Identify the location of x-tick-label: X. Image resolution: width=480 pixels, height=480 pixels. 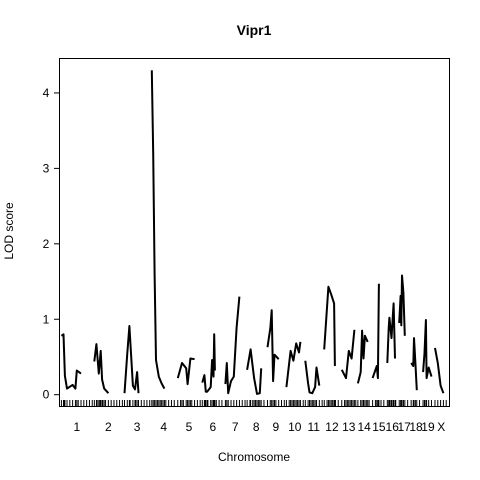
(441, 427).